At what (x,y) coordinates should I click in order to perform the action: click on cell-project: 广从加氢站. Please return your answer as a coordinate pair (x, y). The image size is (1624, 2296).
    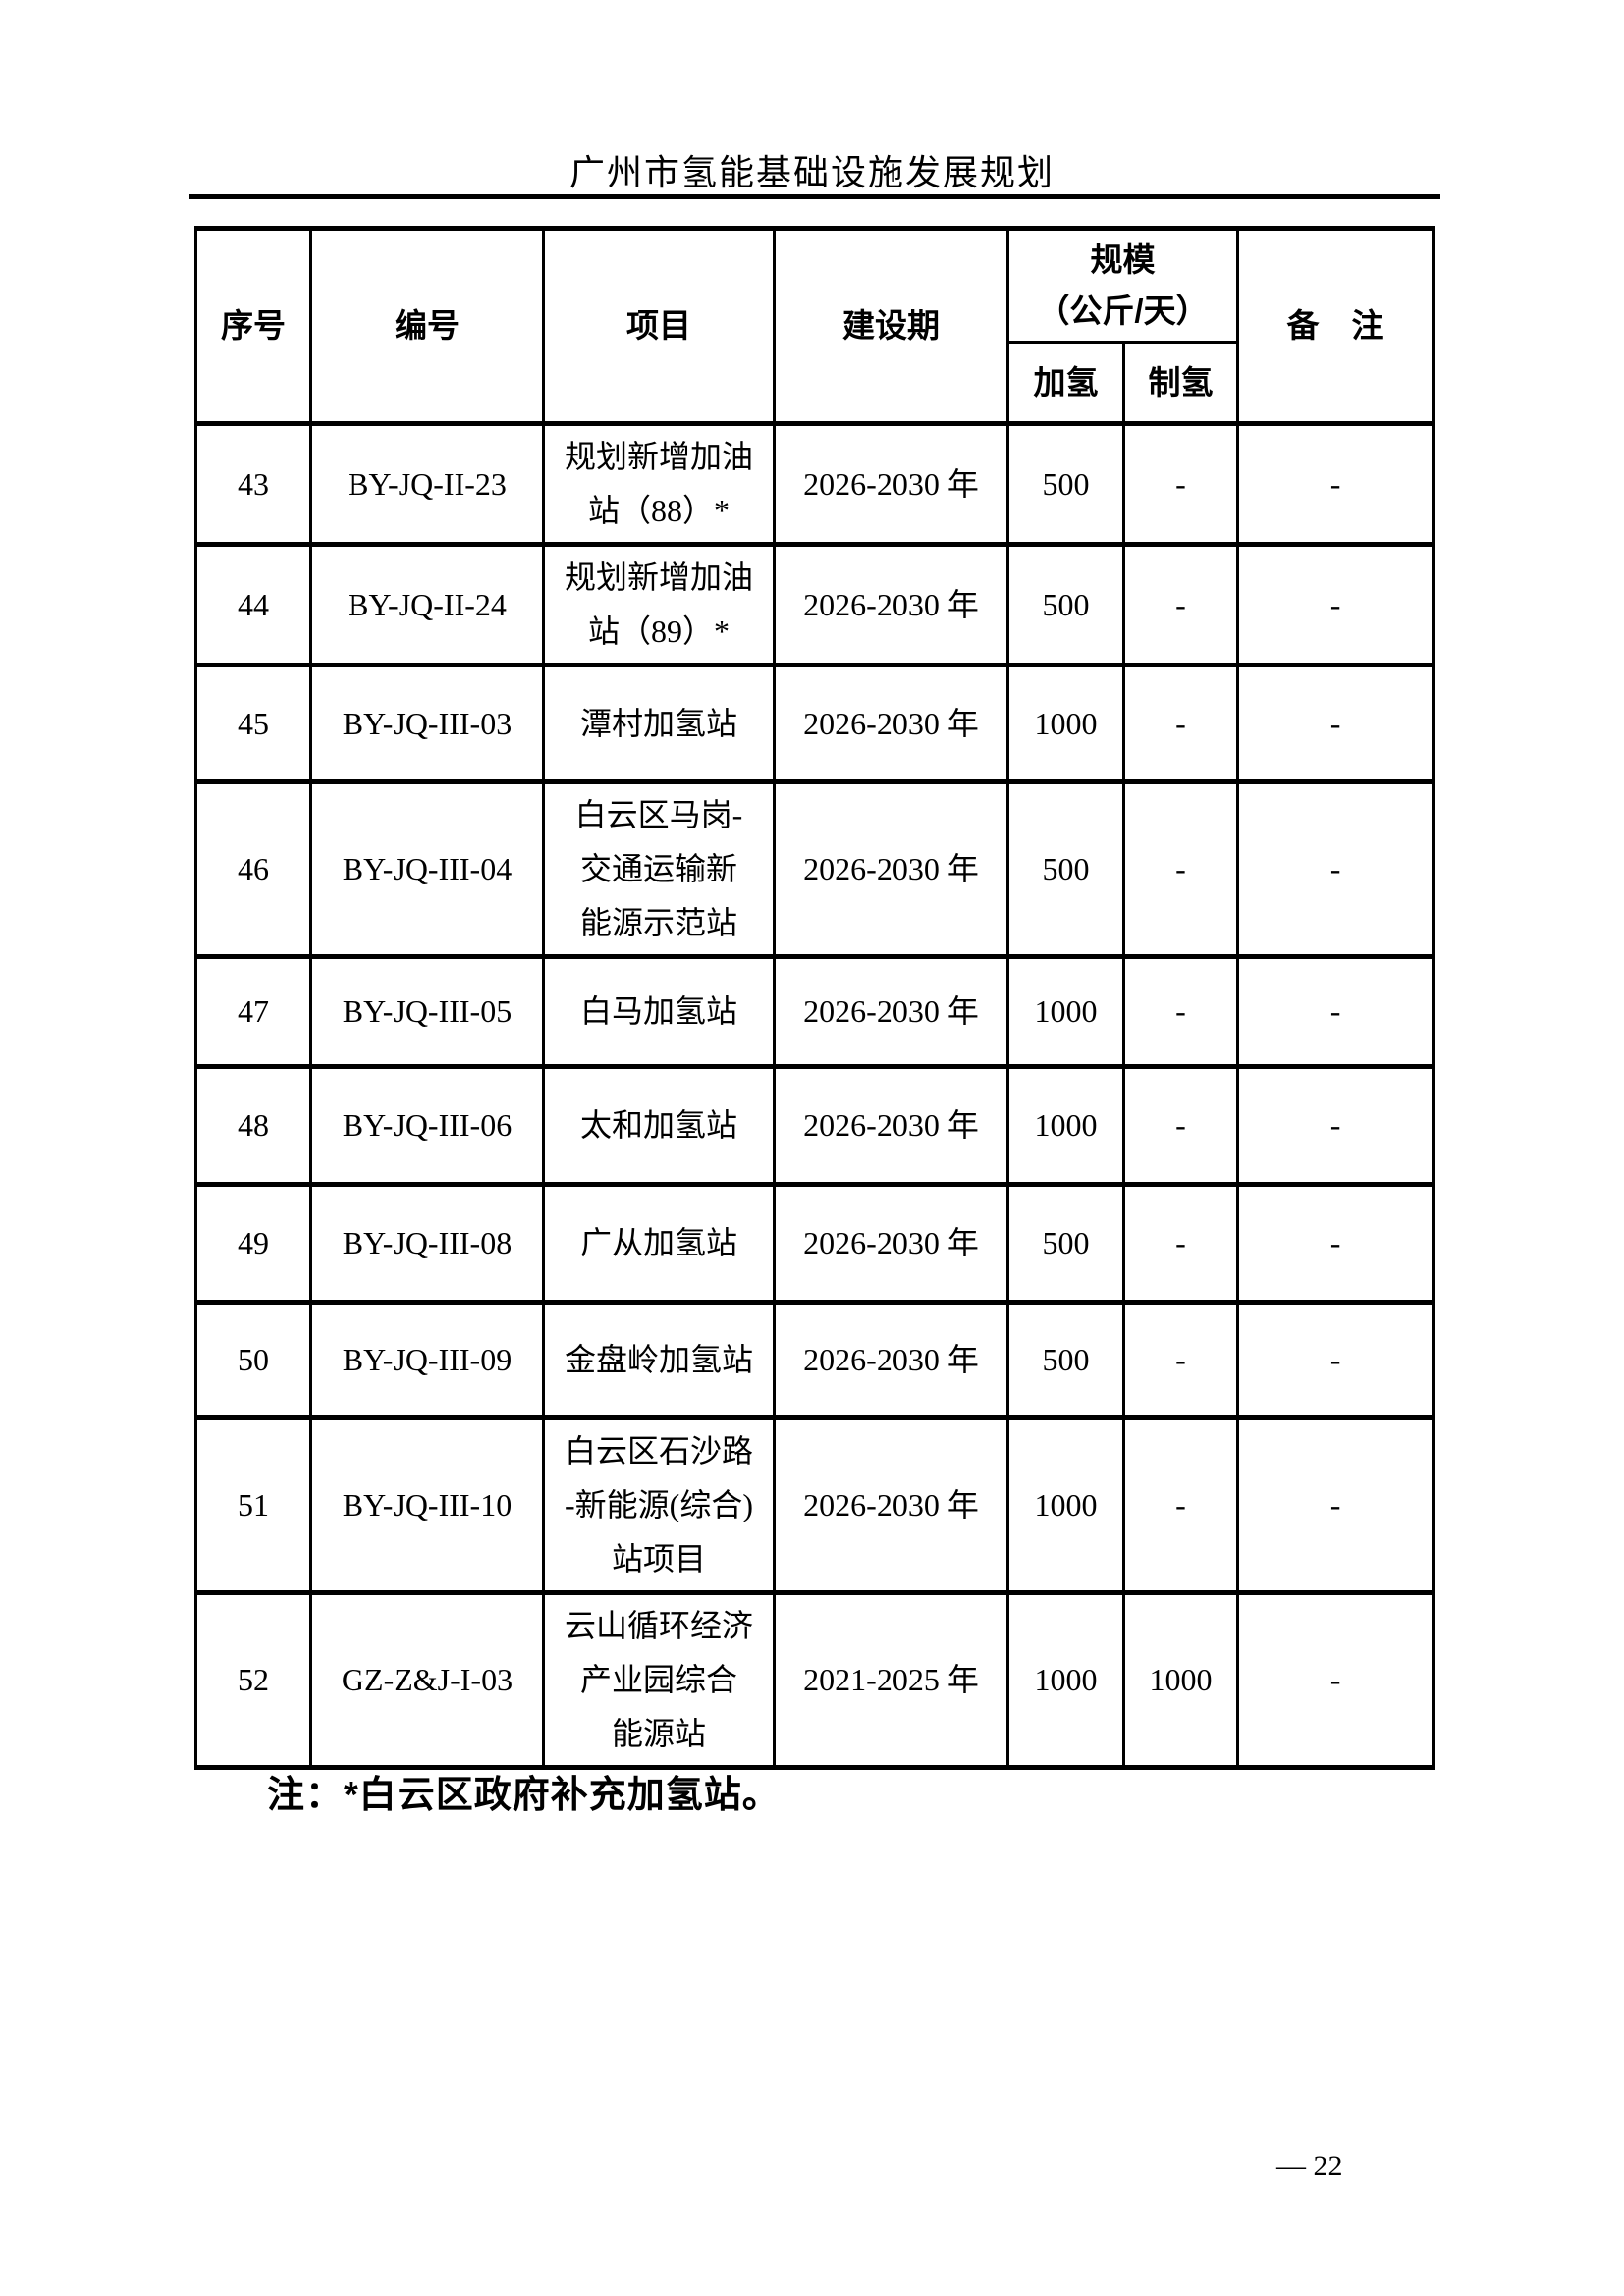
    Looking at the image, I should click on (659, 1243).